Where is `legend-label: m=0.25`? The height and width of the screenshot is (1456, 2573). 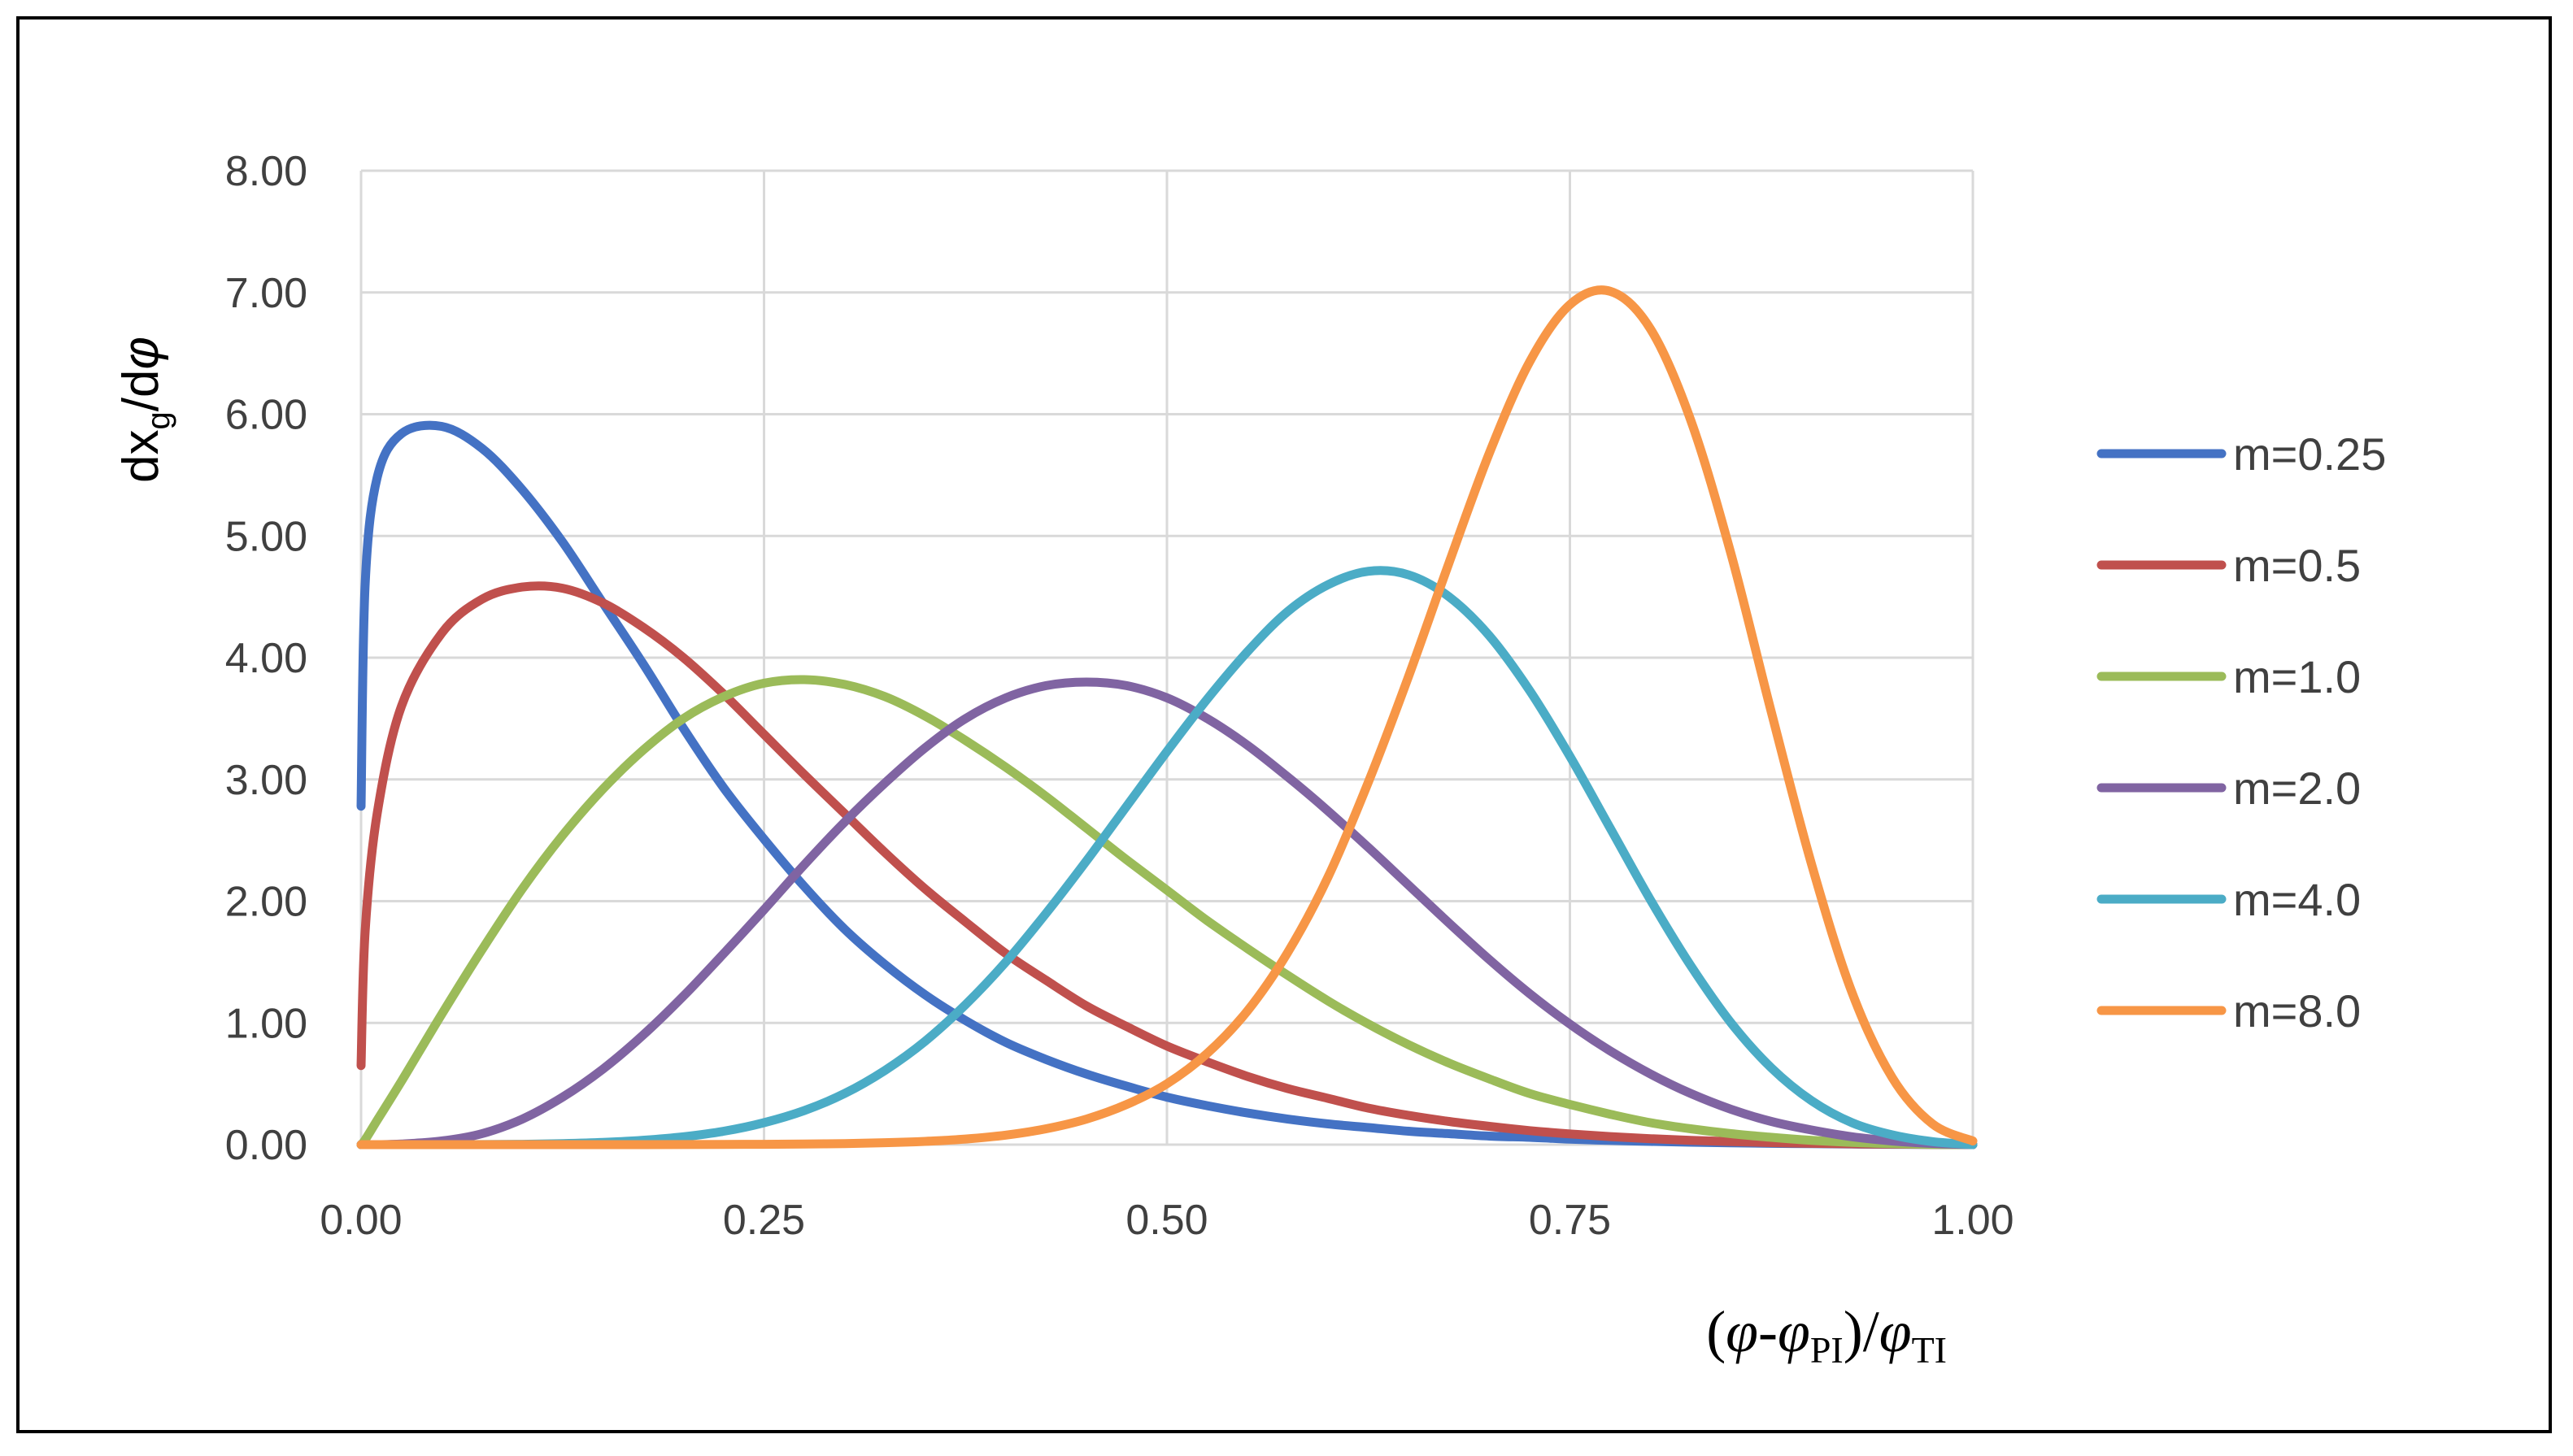
legend-label: m=0.25 is located at coordinates (2309, 454).